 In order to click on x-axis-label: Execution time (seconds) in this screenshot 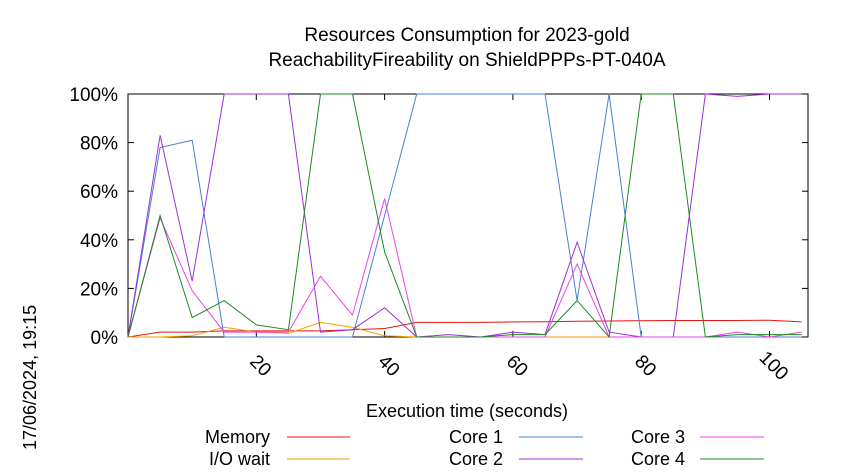, I will do `click(467, 411)`.